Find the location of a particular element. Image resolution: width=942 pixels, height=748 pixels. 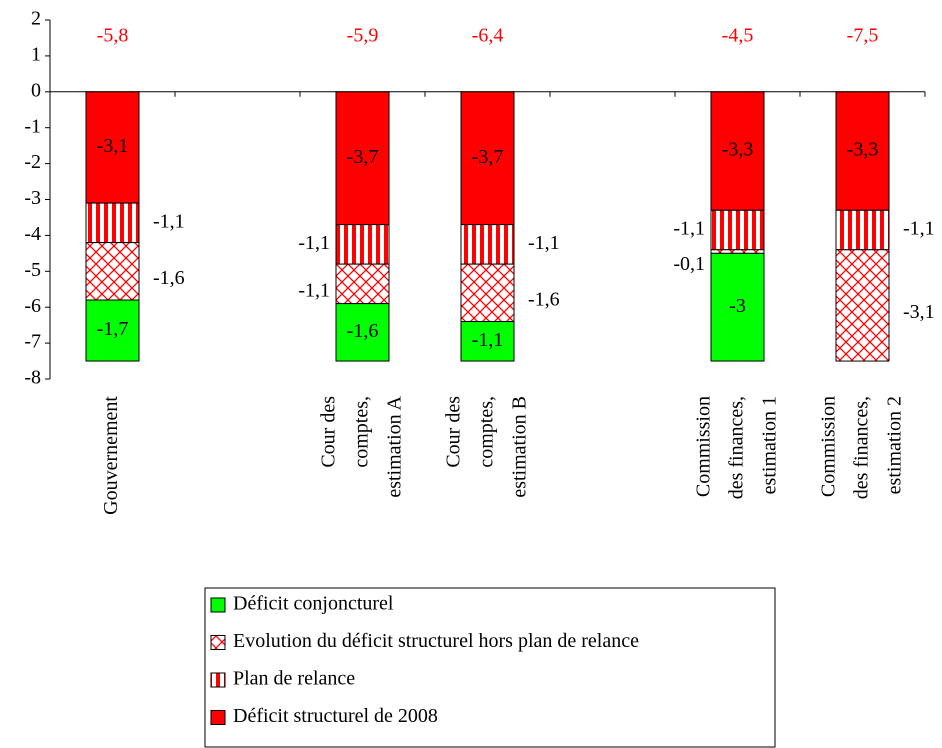

x-tick-label: Commission des finances, estimation 1 is located at coordinates (736, 447).